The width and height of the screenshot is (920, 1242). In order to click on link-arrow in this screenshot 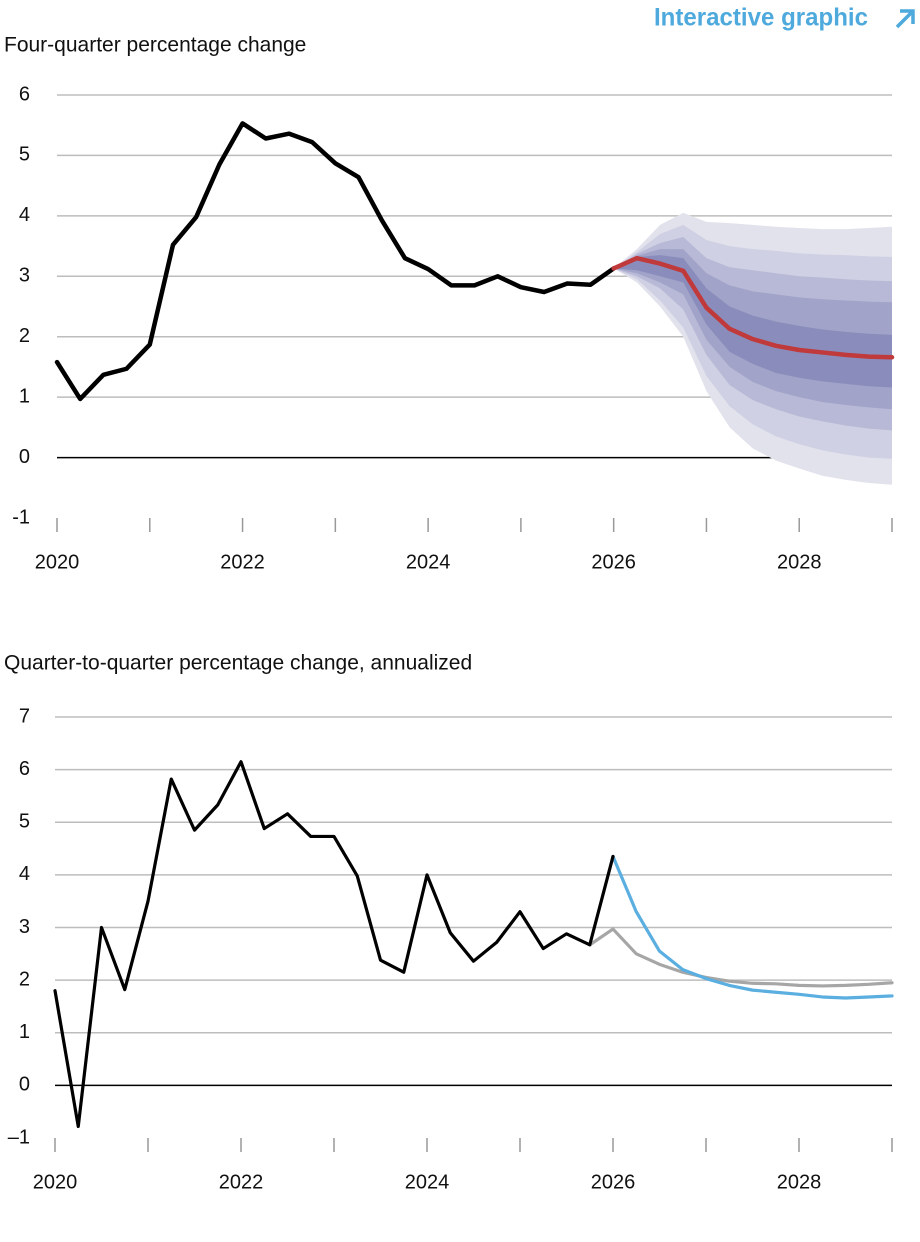, I will do `click(905, 19)`.